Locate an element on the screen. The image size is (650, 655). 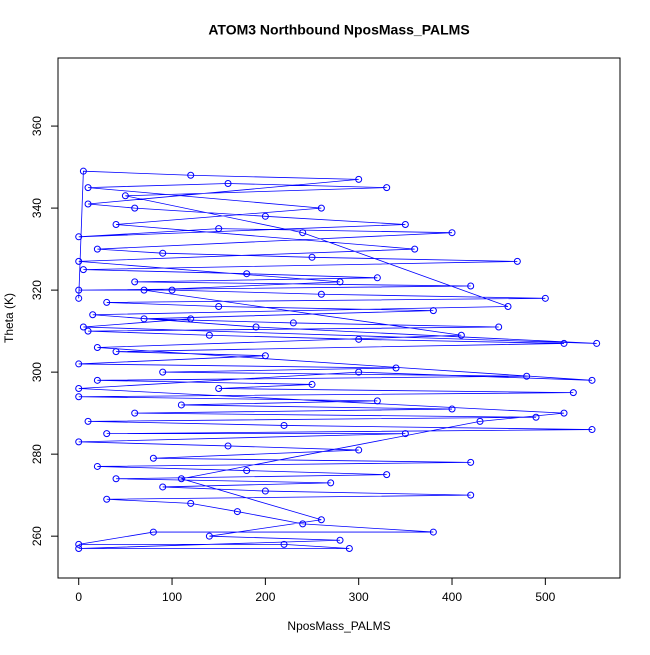
x-tick-label: 200 is located at coordinates (265, 597).